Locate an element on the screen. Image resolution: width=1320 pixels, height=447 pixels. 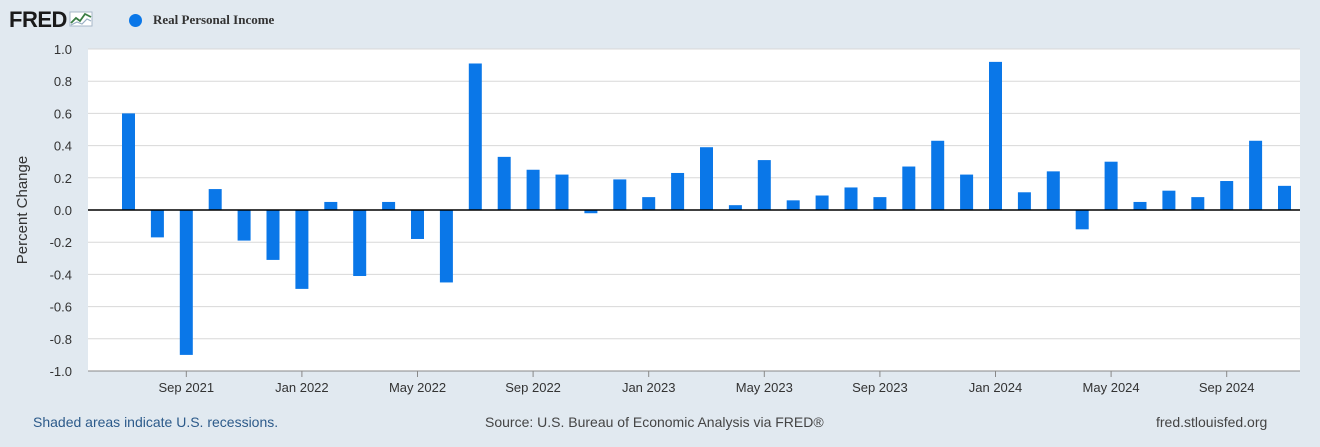
y-tick-label: -0.8 is located at coordinates (61, 339).